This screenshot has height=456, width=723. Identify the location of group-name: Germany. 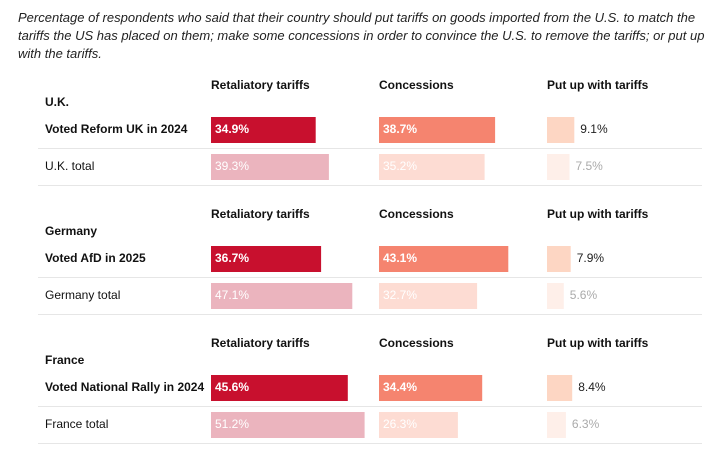
(71, 231).